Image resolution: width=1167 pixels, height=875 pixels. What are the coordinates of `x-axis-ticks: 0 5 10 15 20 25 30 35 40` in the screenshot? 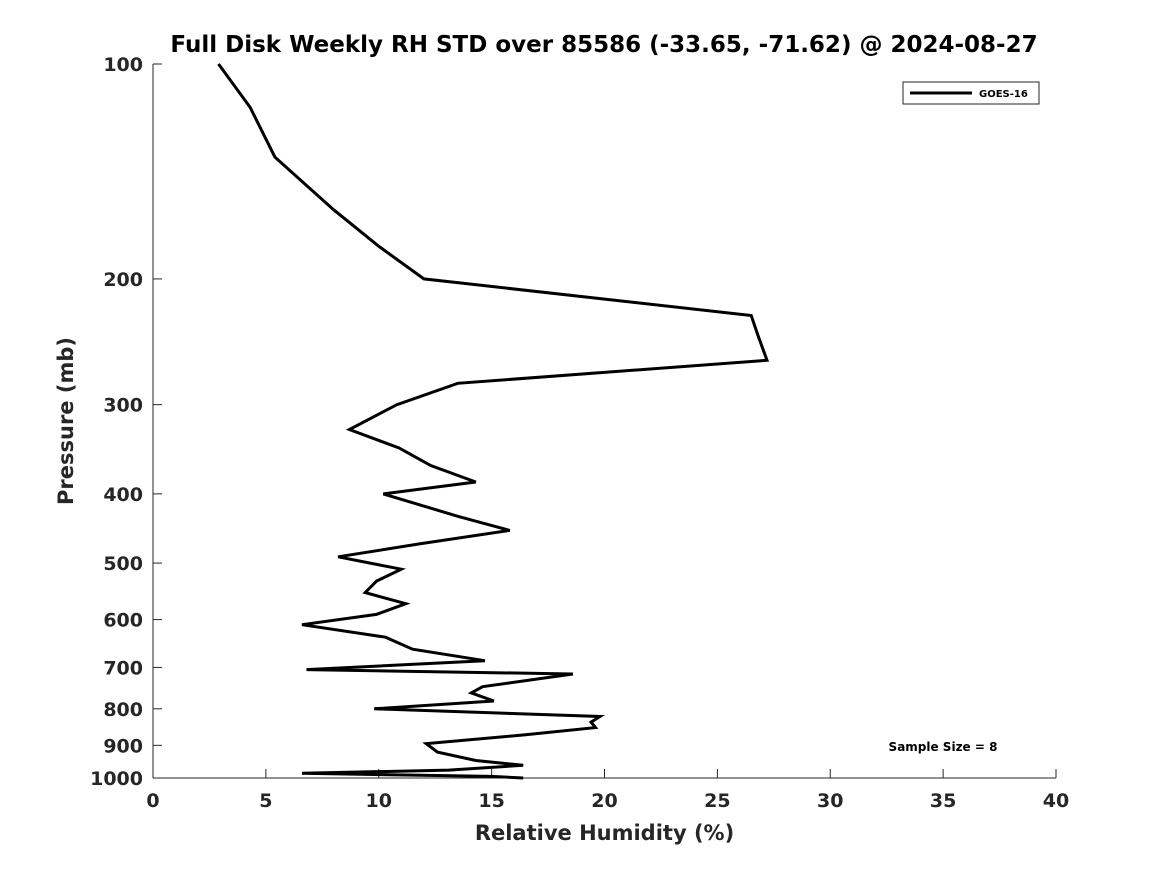 It's located at (607, 790).